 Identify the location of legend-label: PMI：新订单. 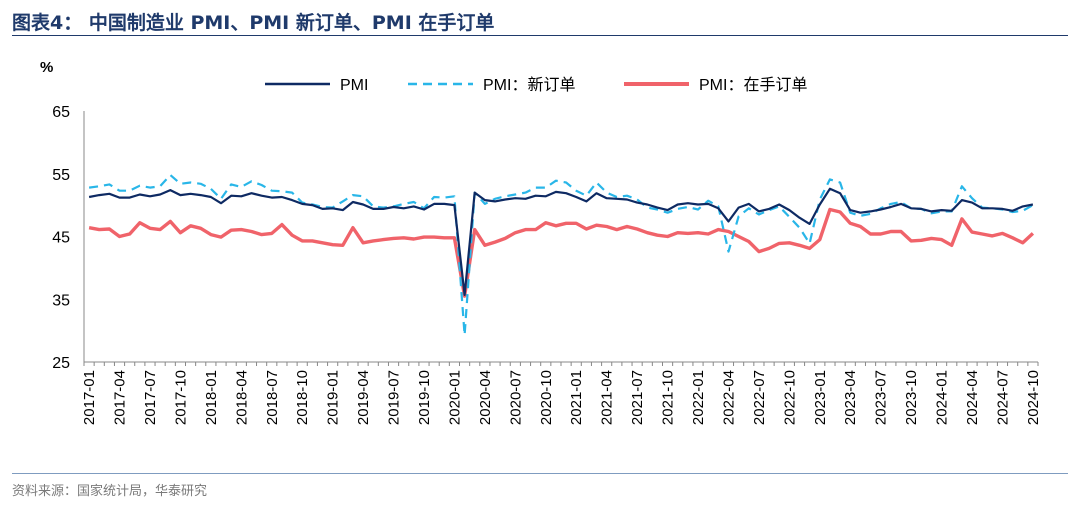
(529, 85).